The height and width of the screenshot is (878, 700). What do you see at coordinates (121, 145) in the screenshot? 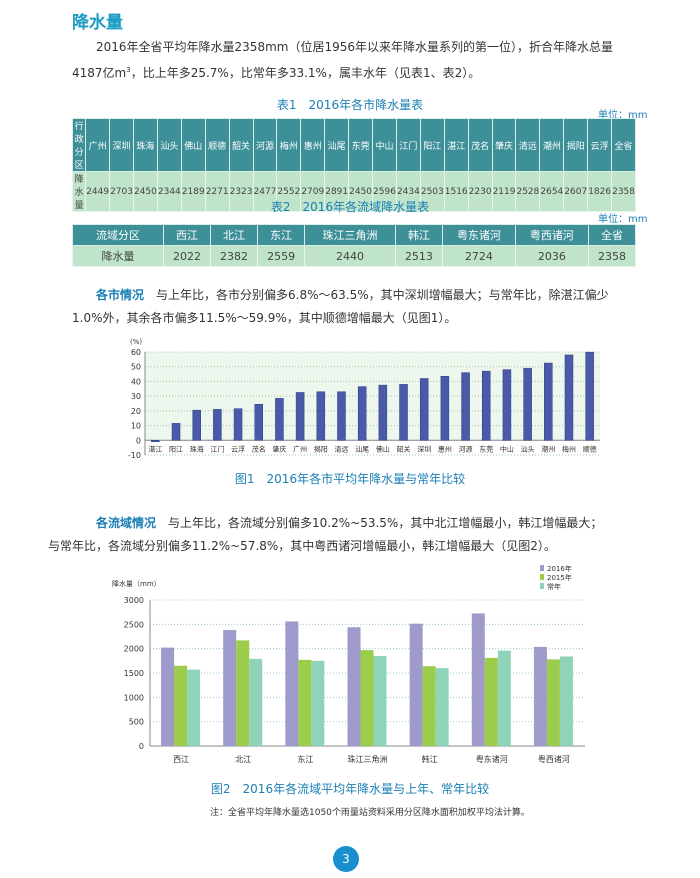
I see `column-header: 深圳` at bounding box center [121, 145].